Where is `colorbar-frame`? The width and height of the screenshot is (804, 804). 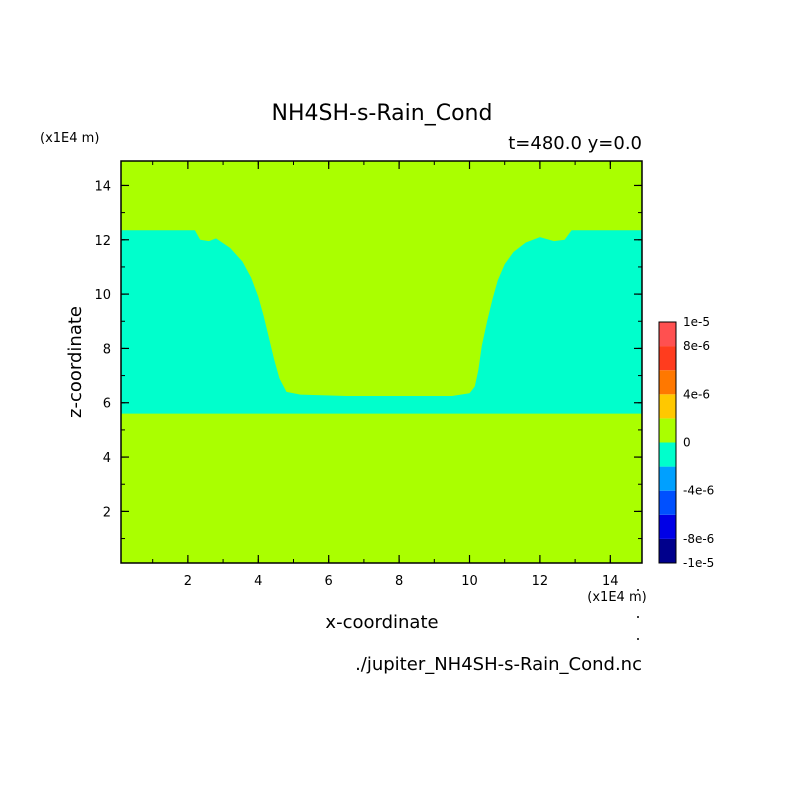
colorbar-frame is located at coordinates (667, 442).